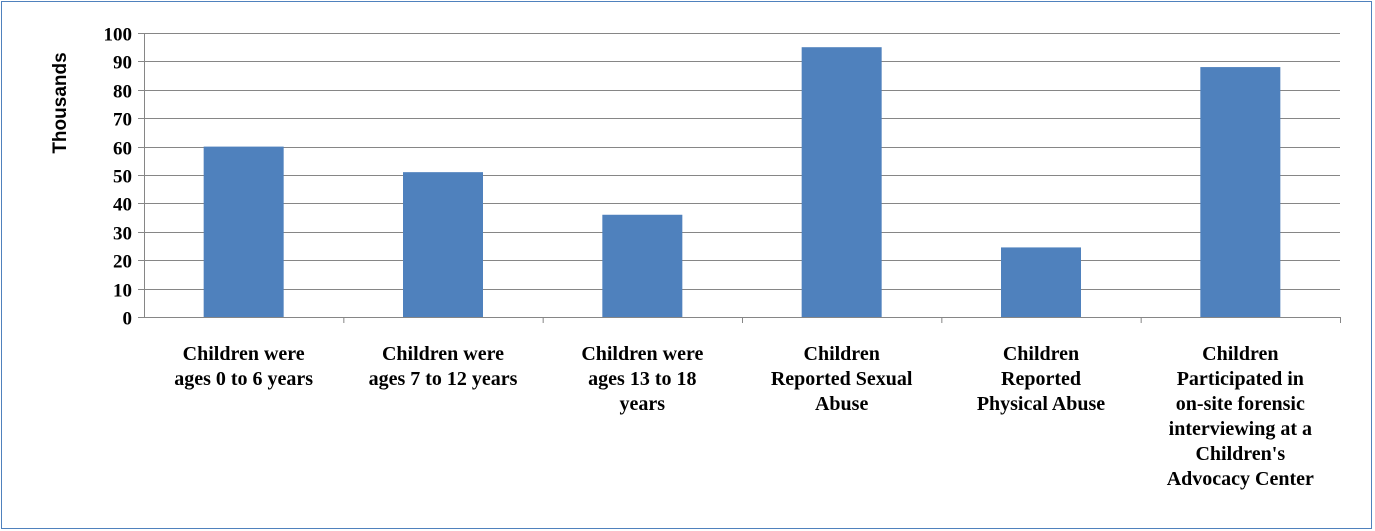 The height and width of the screenshot is (531, 1375). Describe the element at coordinates (118, 35) in the screenshot. I see `y-tick-label: 100` at that location.